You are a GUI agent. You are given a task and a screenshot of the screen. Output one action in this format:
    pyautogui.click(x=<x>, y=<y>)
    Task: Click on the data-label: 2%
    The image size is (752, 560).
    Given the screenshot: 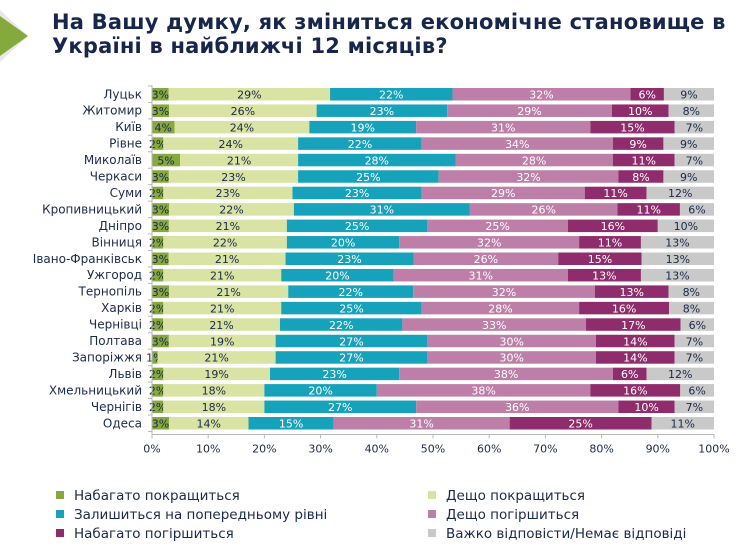 What is the action you would take?
    pyautogui.click(x=157, y=243)
    